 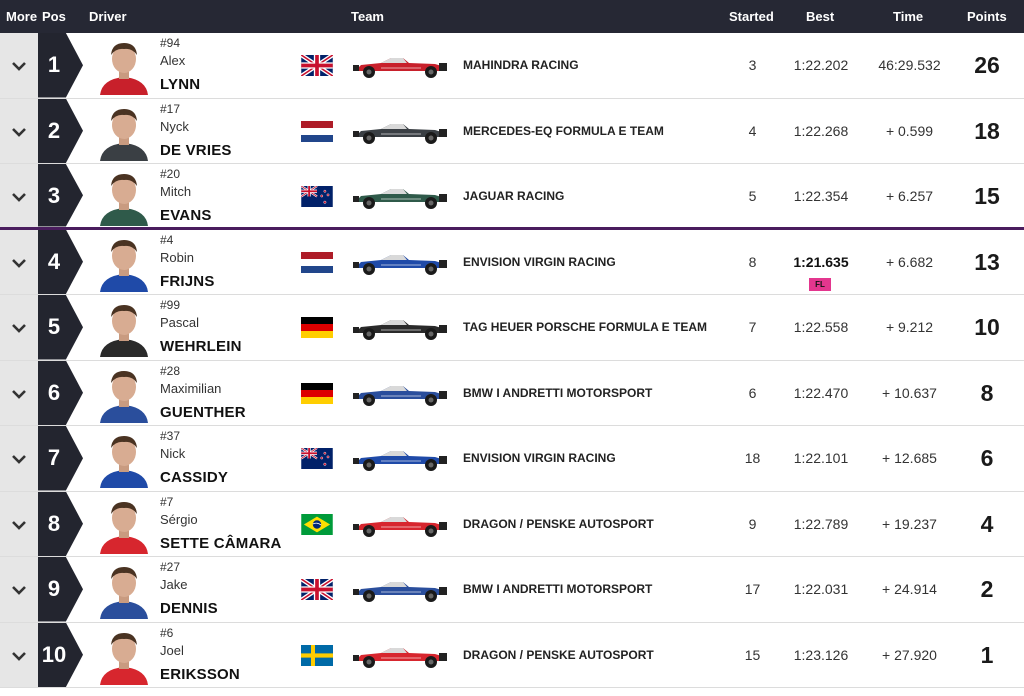 I want to click on started-position: 18, so click(x=752, y=458).